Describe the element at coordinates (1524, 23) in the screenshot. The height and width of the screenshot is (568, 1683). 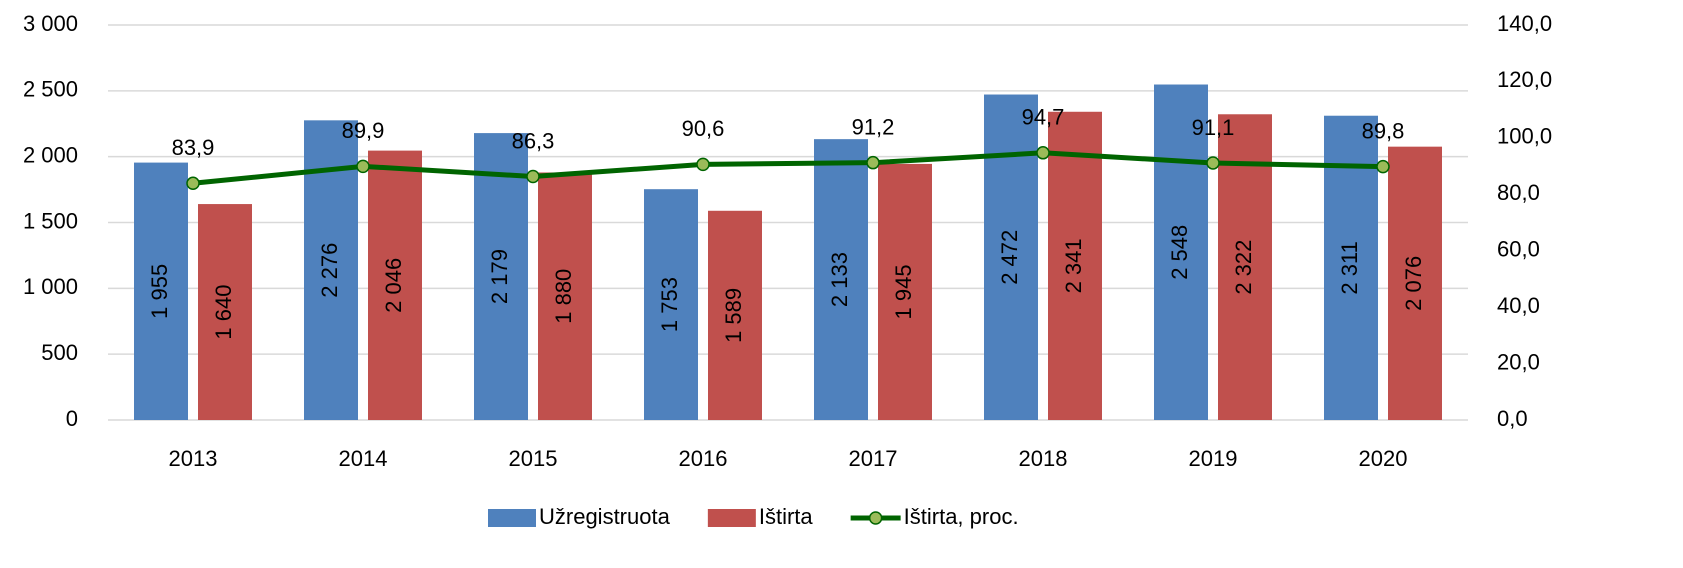
I see `y2-tick-label: 140,0` at that location.